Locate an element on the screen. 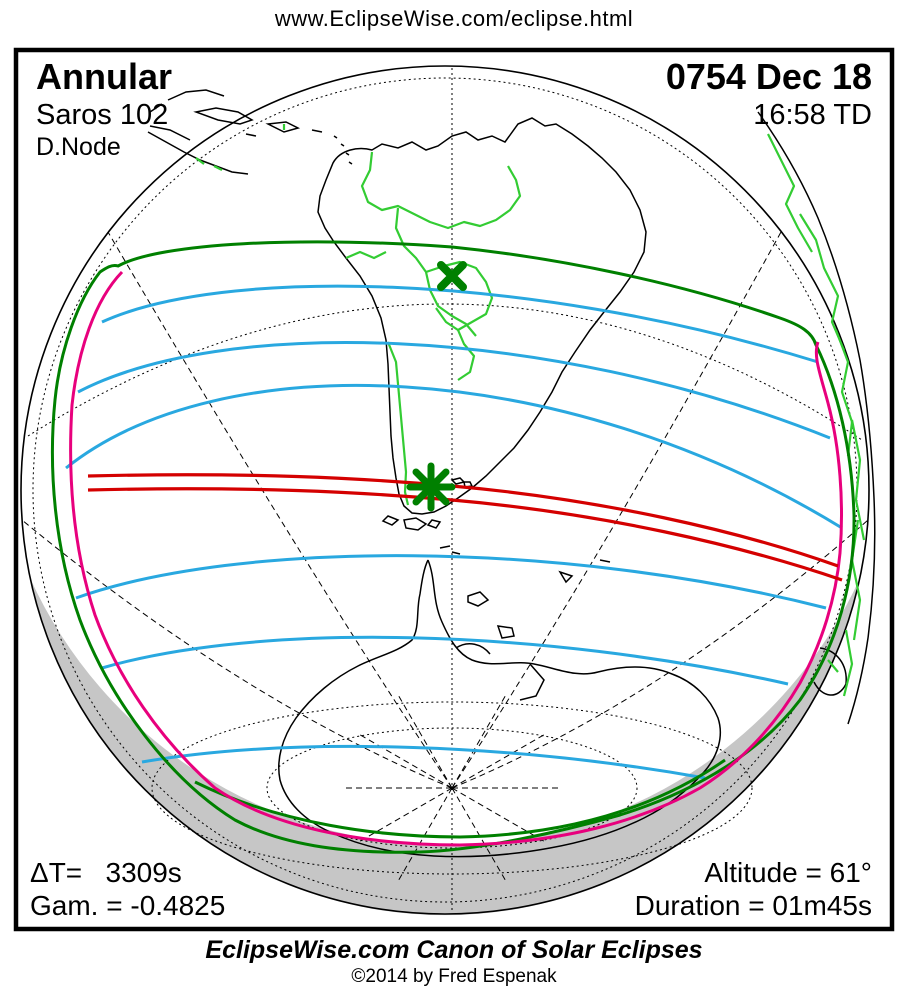  saros-label: Saros 102 is located at coordinates (102, 115).